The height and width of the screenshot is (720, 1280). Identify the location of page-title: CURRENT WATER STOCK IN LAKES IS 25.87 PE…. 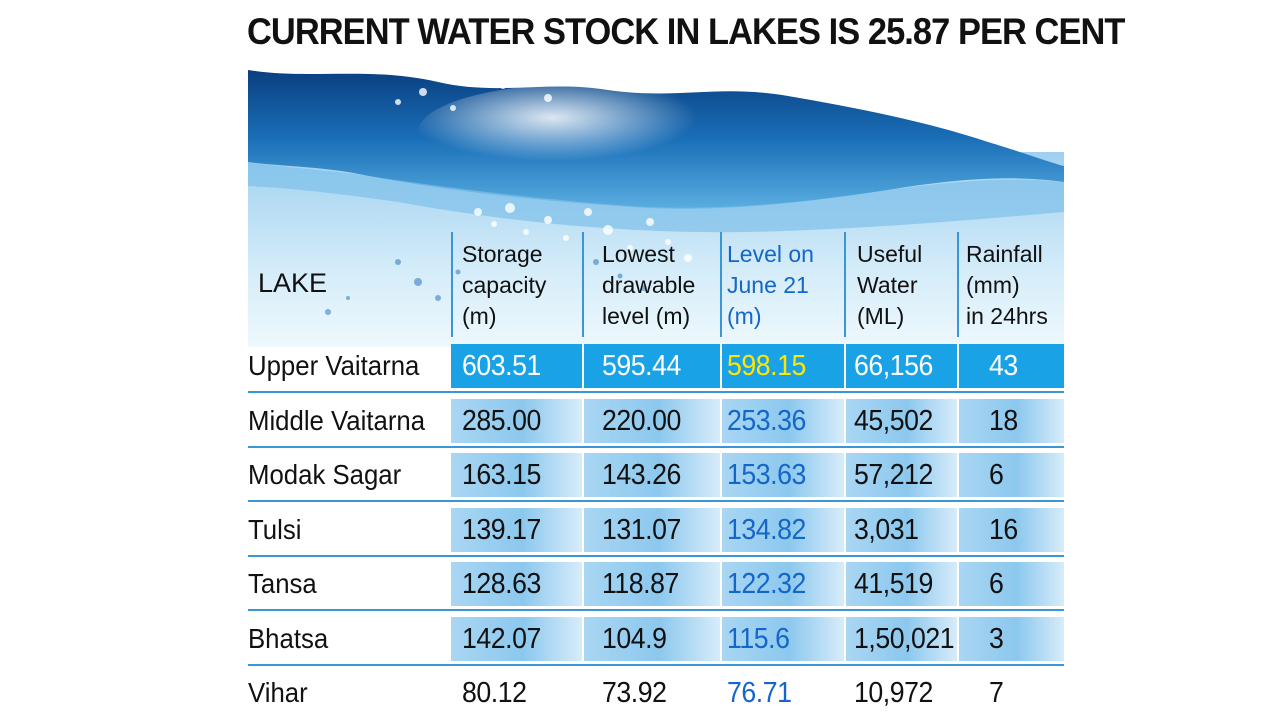
(686, 31).